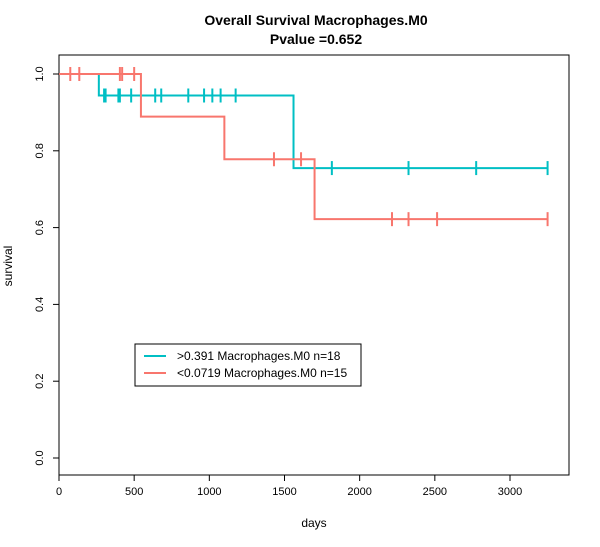 This screenshot has width=600, height=547. I want to click on x-tick-label: 1500, so click(284, 492).